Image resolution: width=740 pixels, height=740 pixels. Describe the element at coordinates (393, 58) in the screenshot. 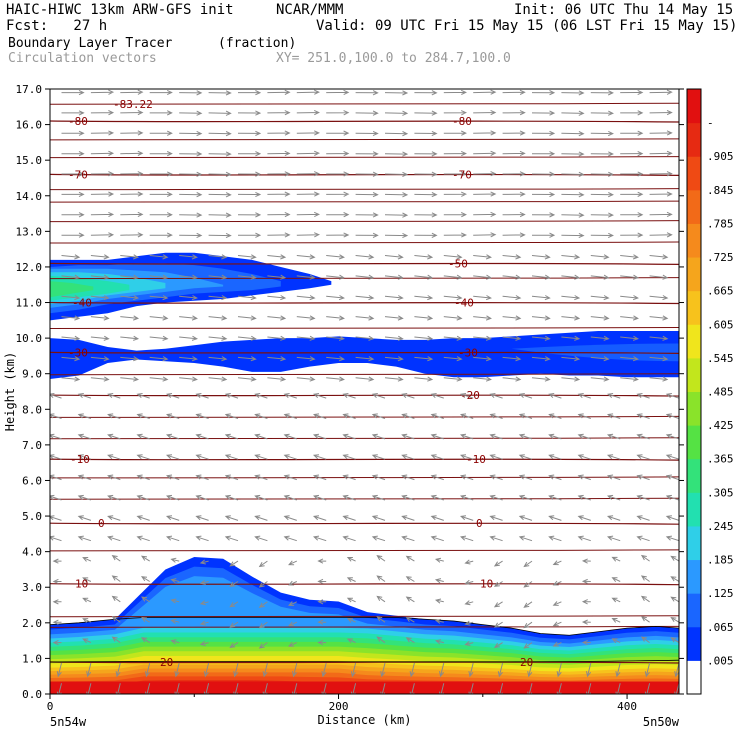

I see `xsec-label: XY= 251.0,100.0 to 284.7,100.0` at that location.